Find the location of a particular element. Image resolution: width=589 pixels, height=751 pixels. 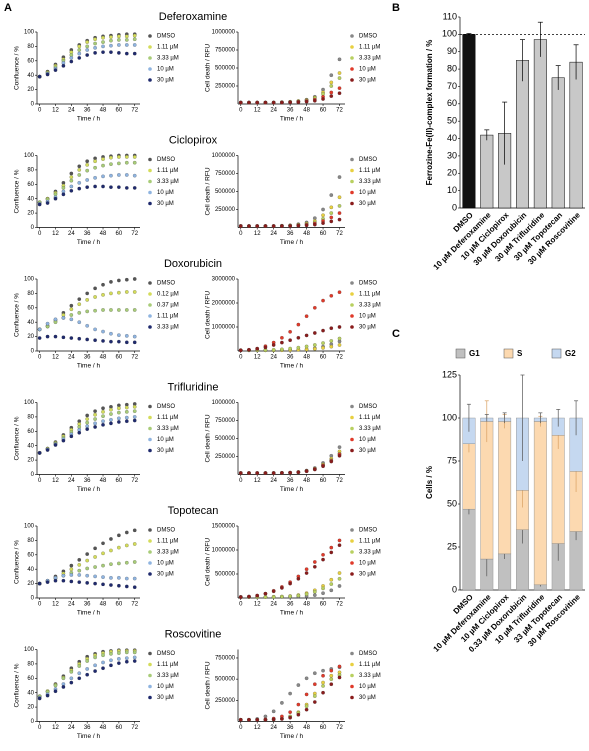

legend-label: 10 µM is located at coordinates (367, 317).